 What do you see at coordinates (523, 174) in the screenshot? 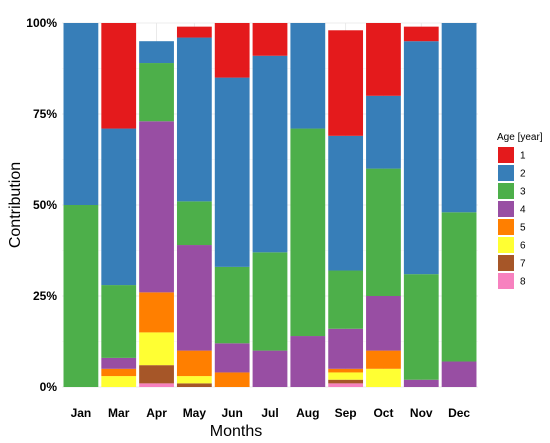
I see `legend-label-age-2: 2` at bounding box center [523, 174].